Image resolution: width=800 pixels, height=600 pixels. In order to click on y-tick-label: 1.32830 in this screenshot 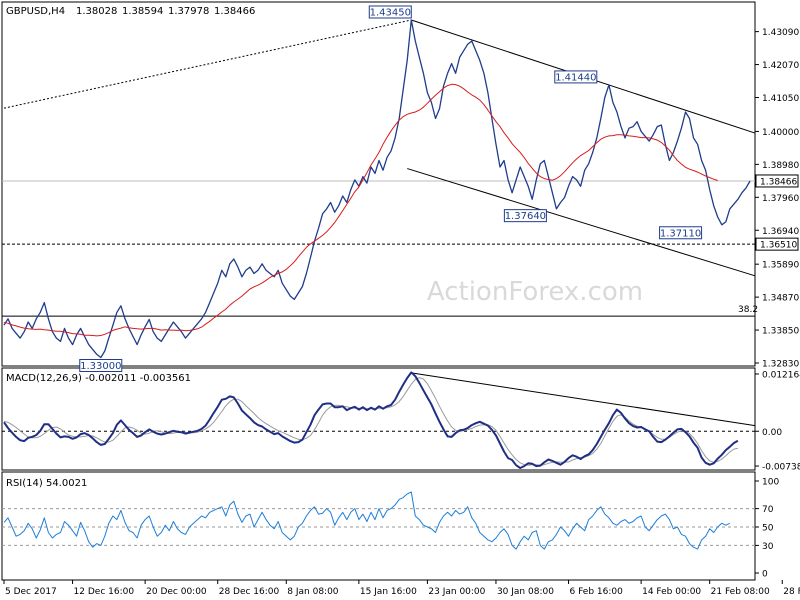, I will do `click(780, 365)`.